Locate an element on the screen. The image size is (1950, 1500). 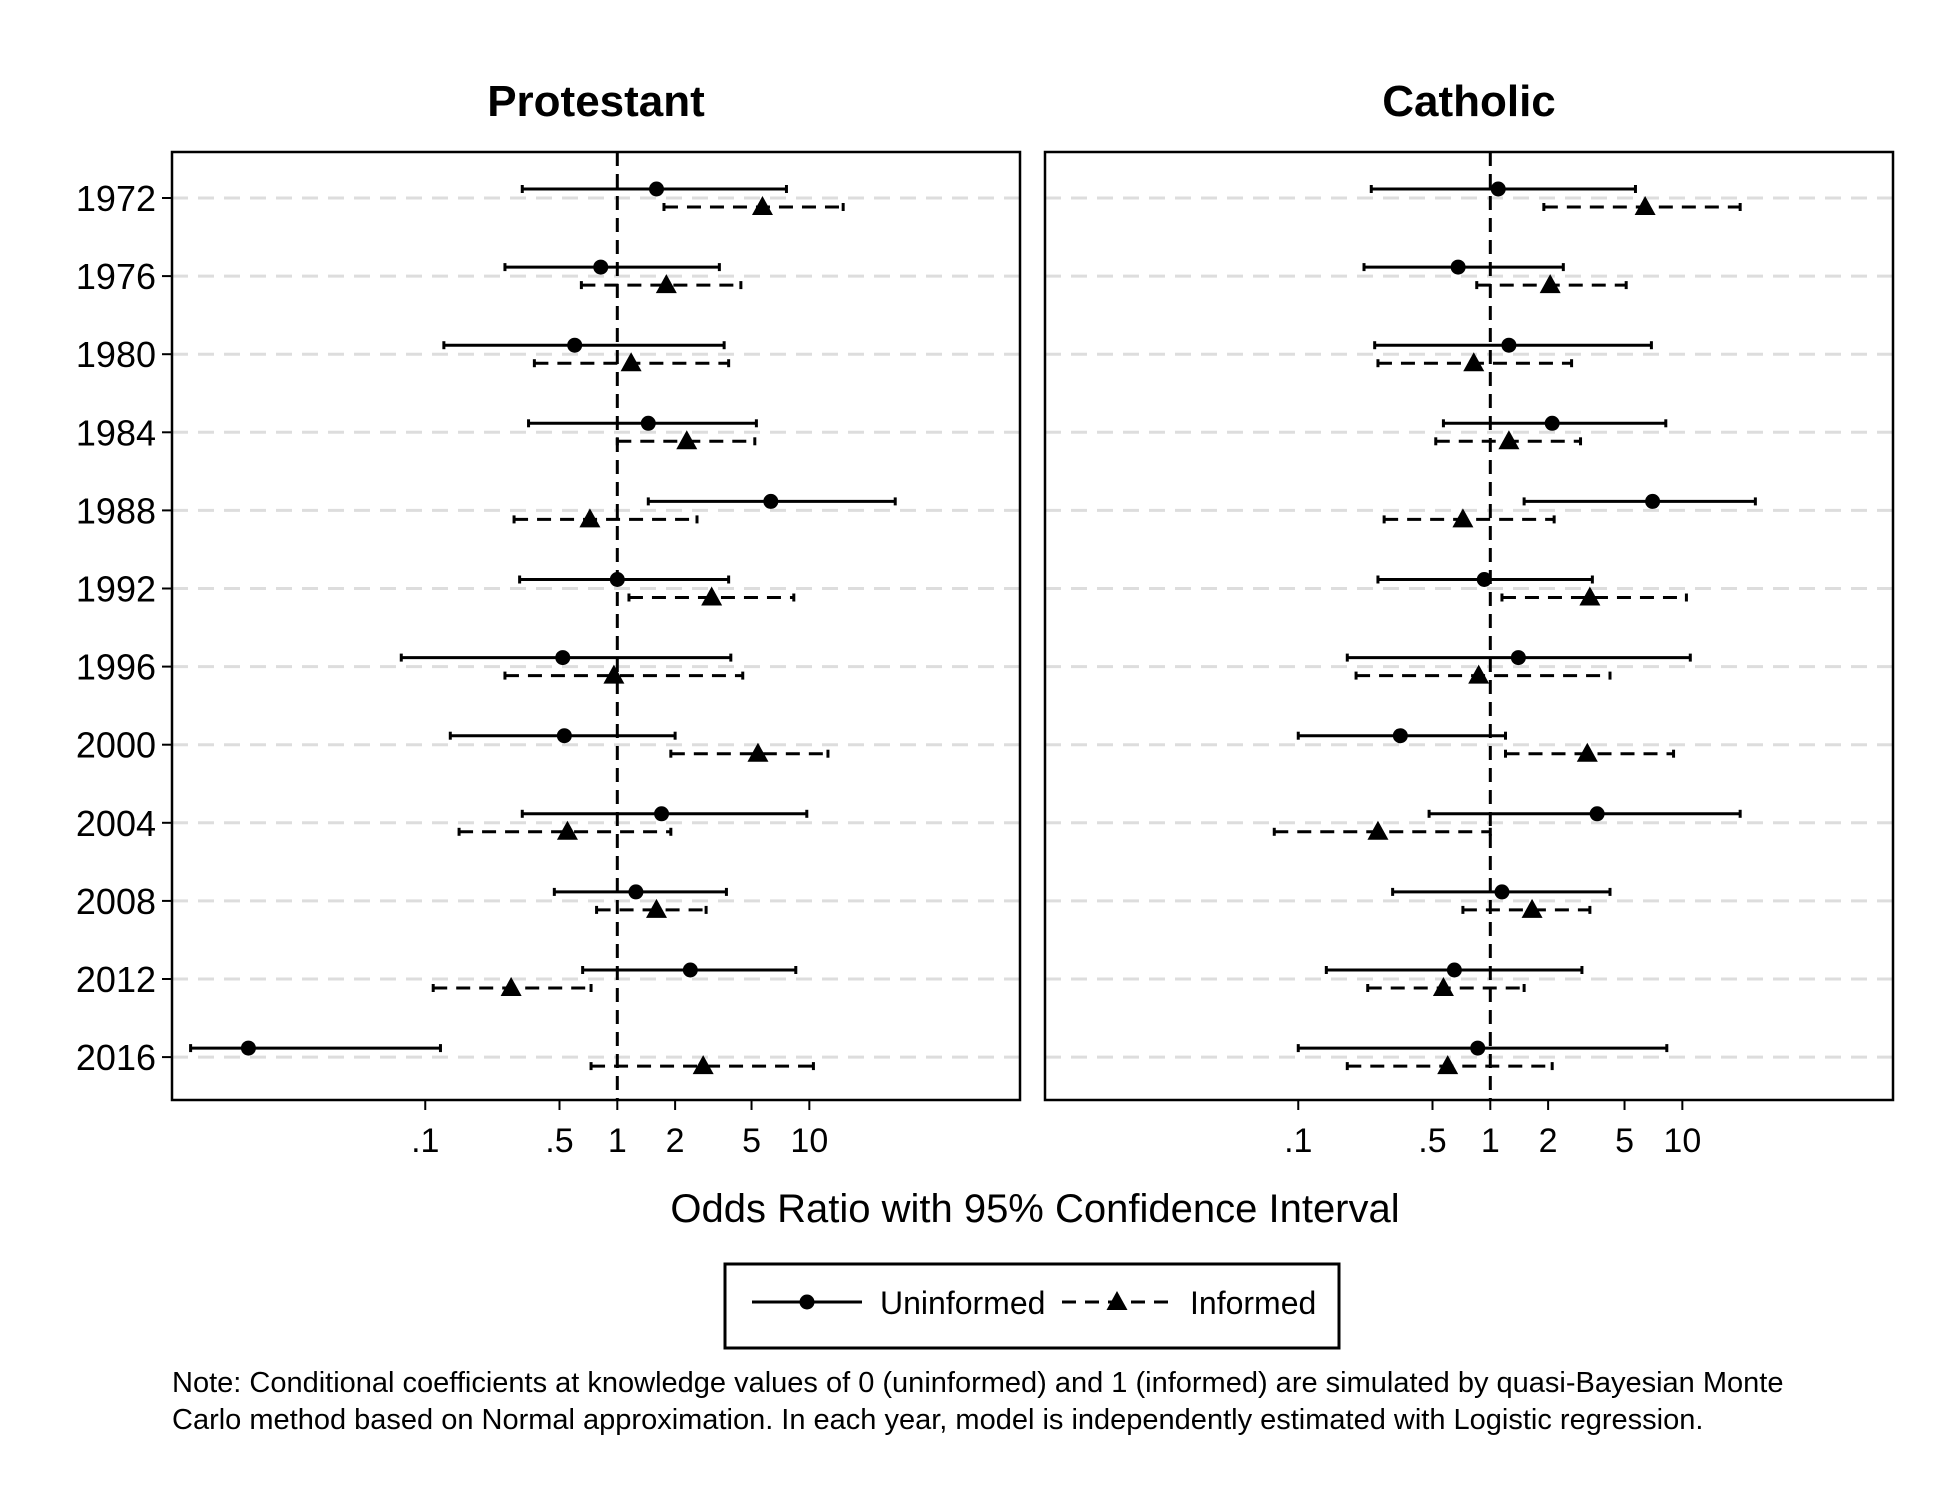
year-label: 1988 is located at coordinates (116, 510).